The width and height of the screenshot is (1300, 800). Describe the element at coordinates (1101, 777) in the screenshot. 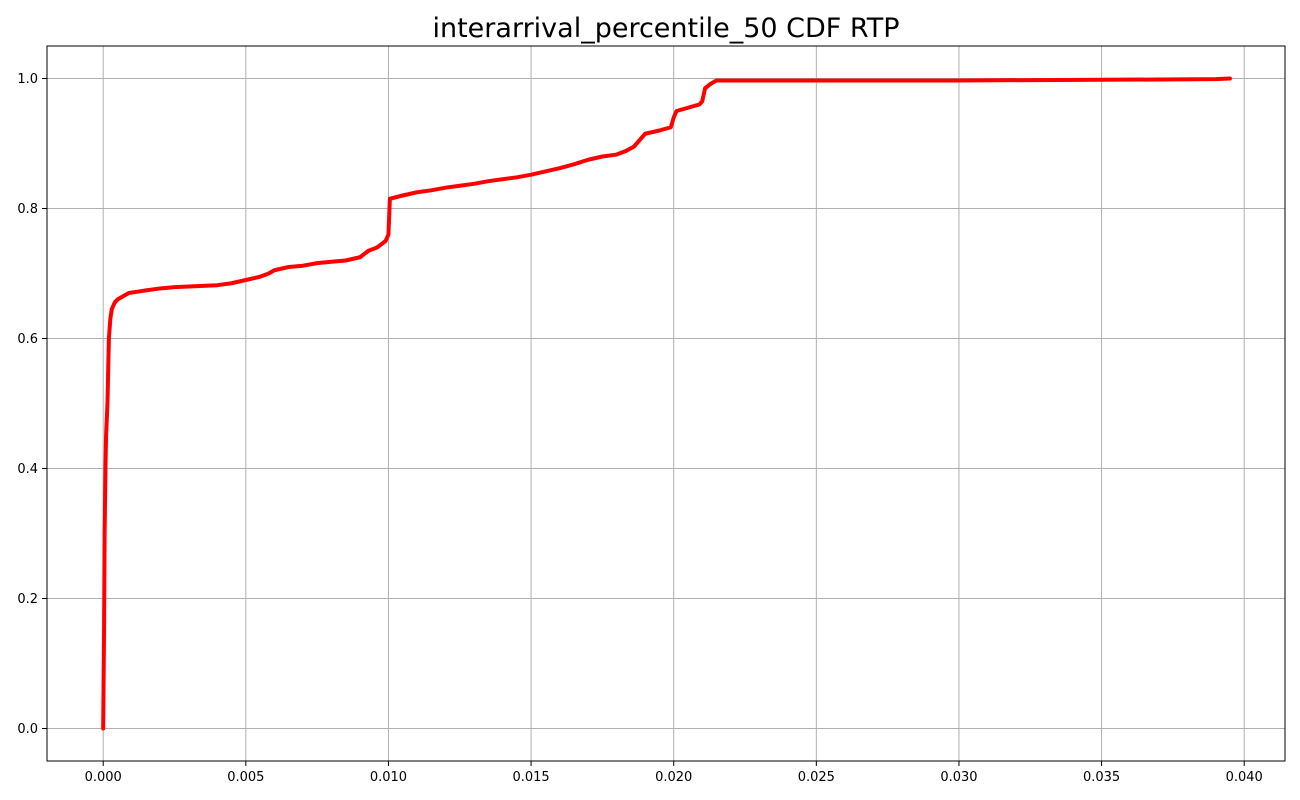

I see `x-tick-label: 0.035` at that location.